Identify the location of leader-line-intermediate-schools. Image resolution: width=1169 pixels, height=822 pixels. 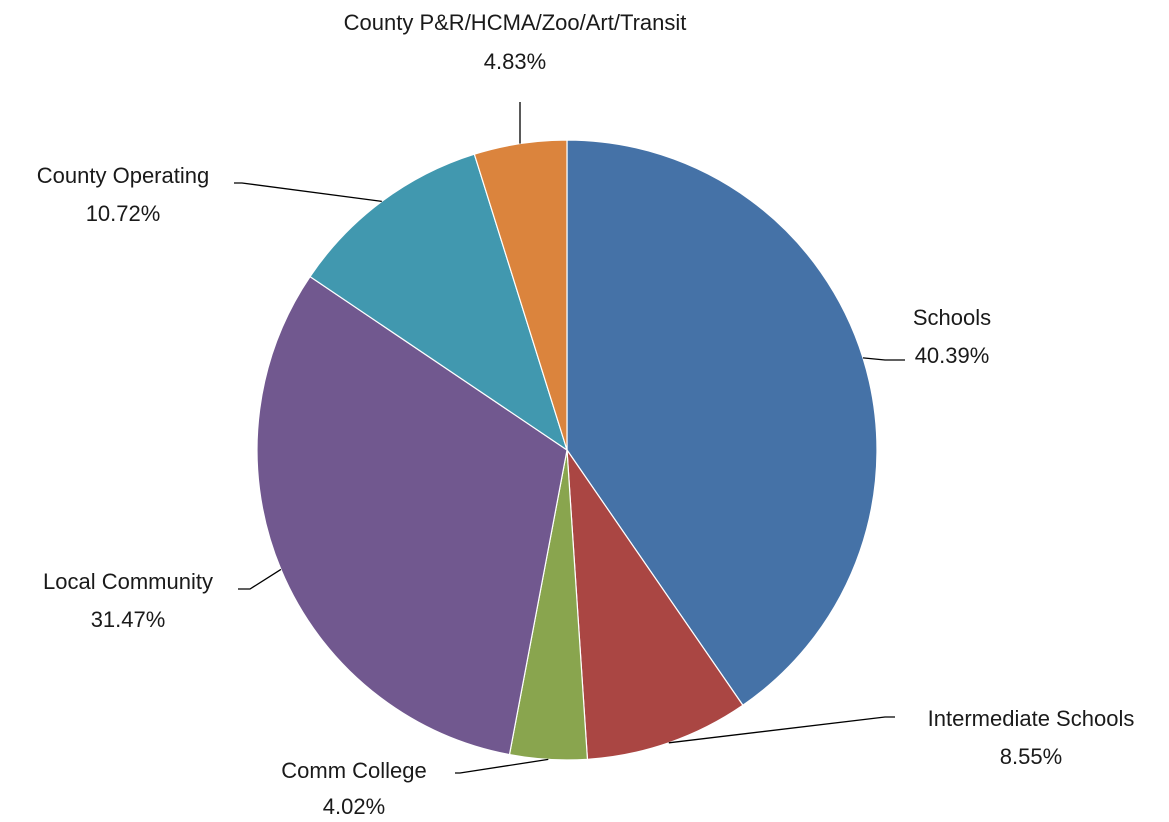
(781, 730).